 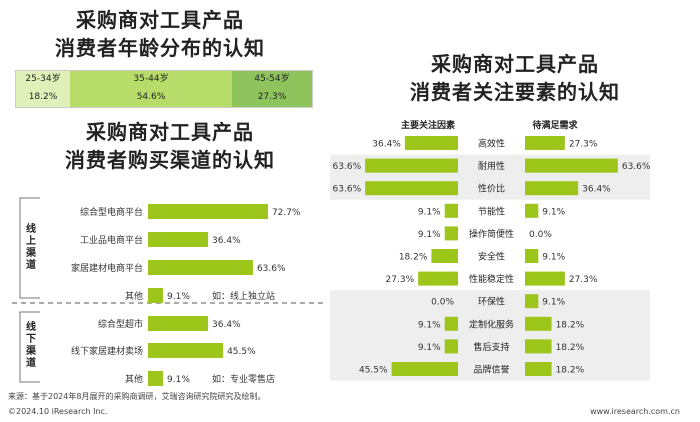 I want to click on age-chart-title: 采购商对工具产品 消费者年龄分布的认知, so click(x=160, y=34).